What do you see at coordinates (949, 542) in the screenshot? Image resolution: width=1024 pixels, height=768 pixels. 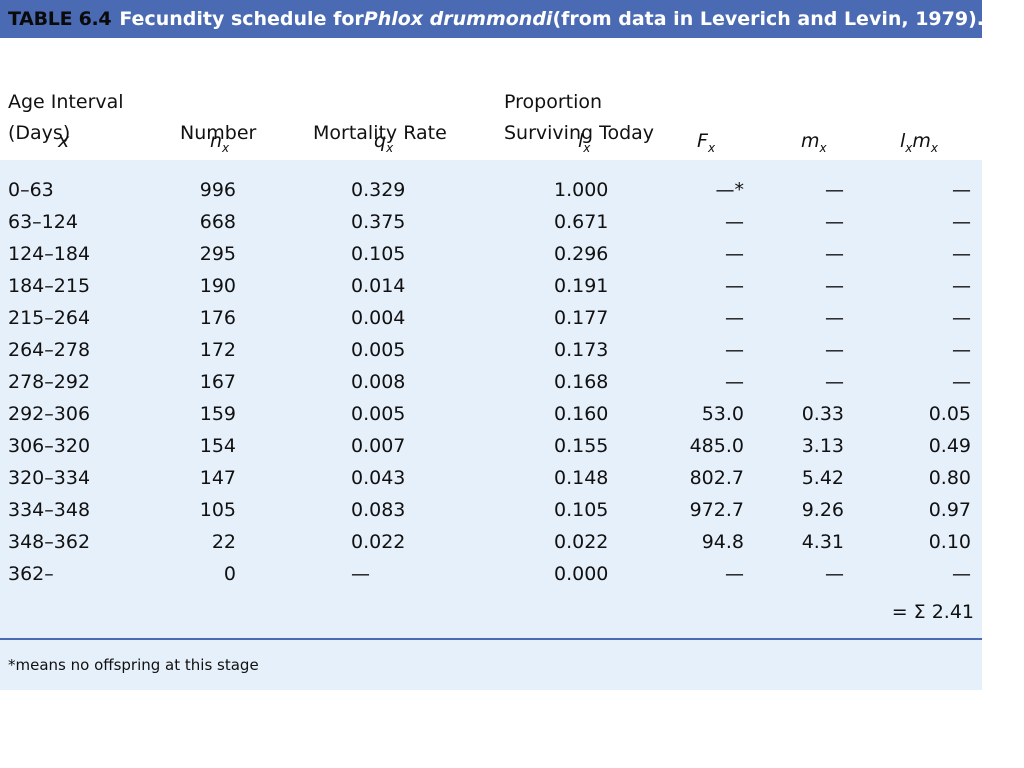 I see `cell-lxmx: 0.10` at bounding box center [949, 542].